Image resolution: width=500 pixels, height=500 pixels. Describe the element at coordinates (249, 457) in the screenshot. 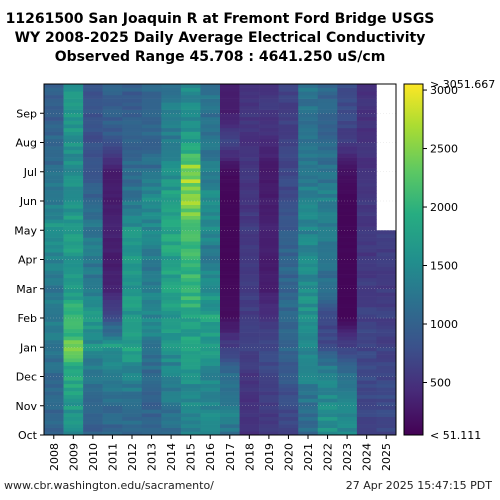

I see `x-tick-label: 2018` at that location.